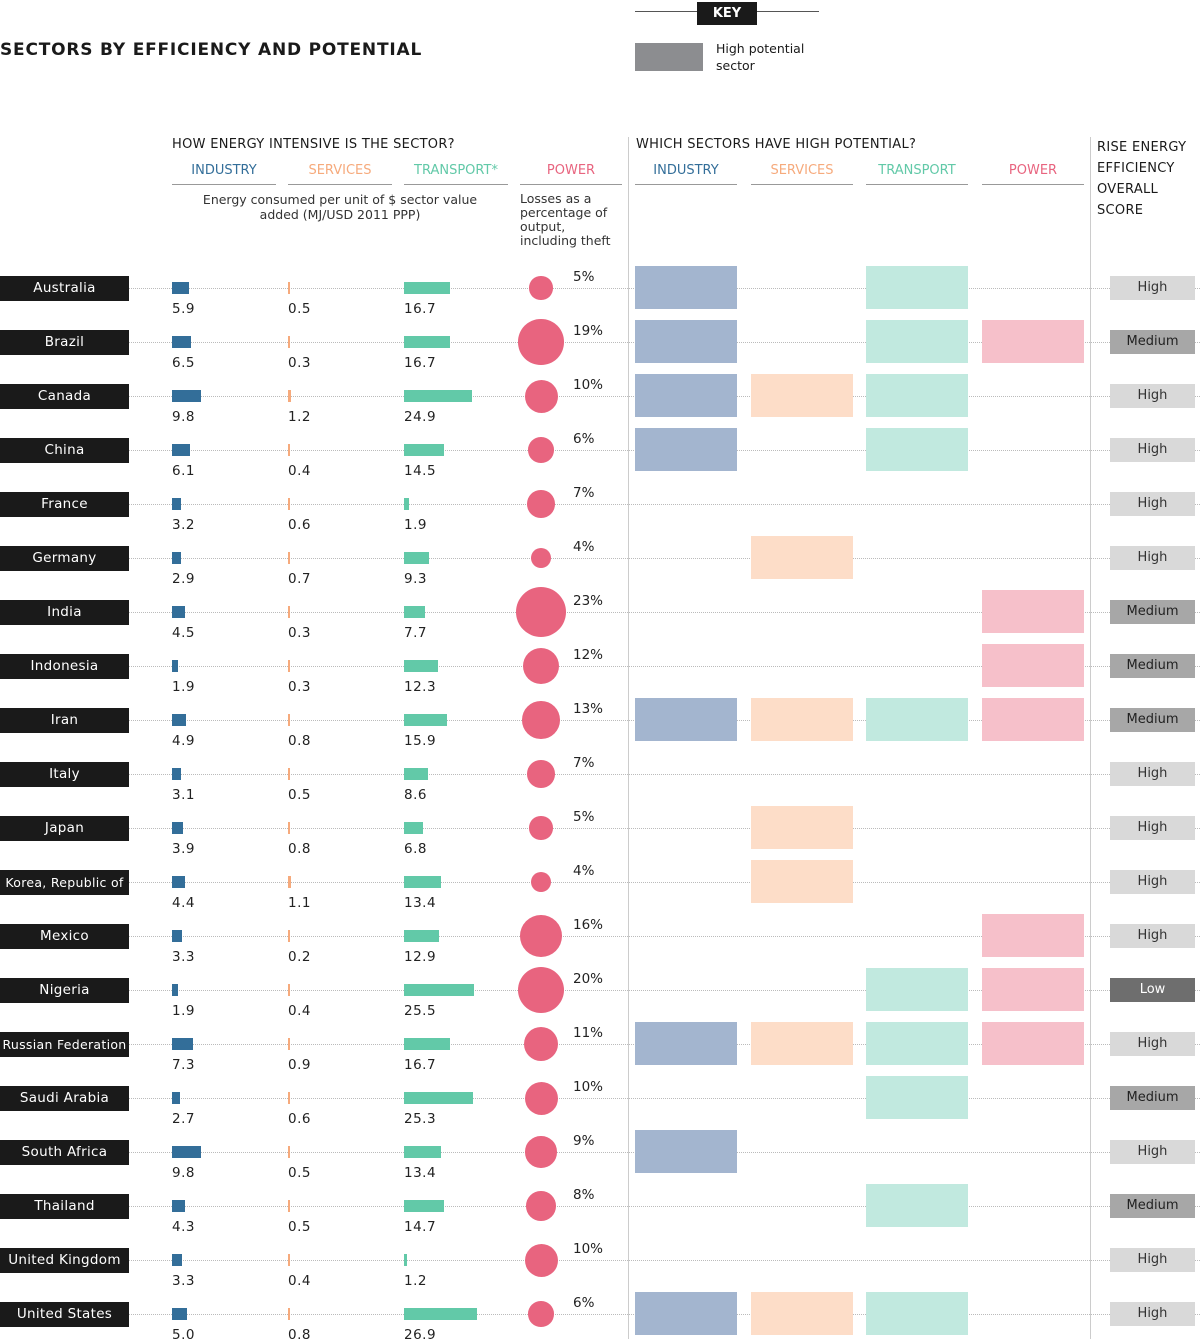  Describe the element at coordinates (1152, 666) in the screenshot. I see `score-badge: Medium` at that location.